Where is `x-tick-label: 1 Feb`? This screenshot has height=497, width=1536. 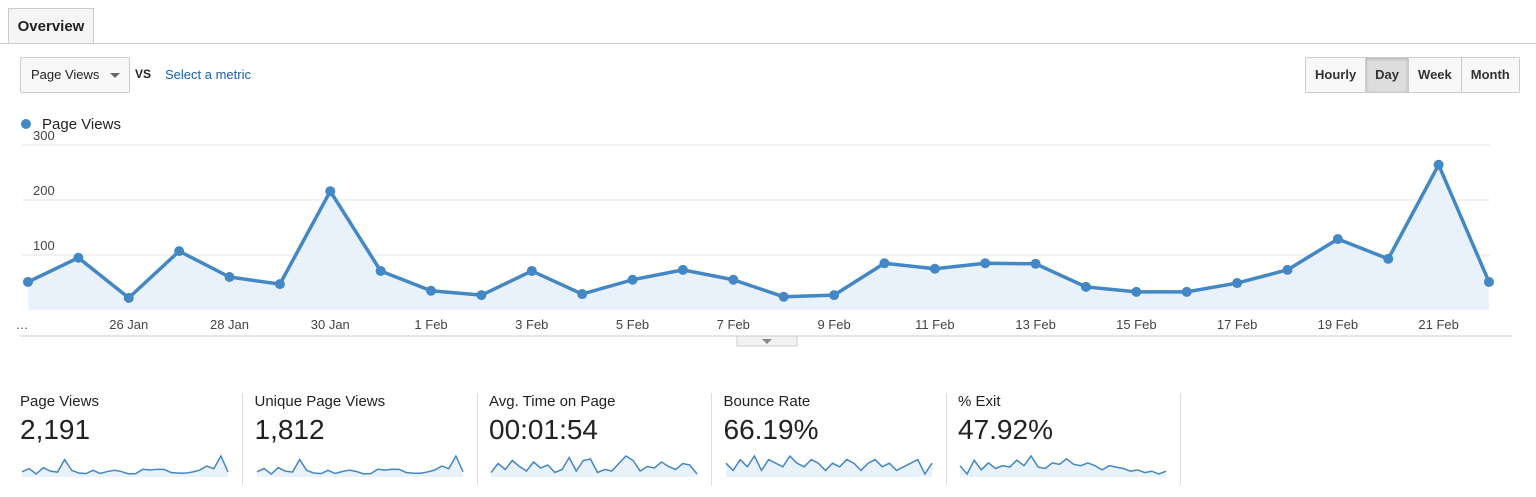
x-tick-label: 1 Feb is located at coordinates (430, 324).